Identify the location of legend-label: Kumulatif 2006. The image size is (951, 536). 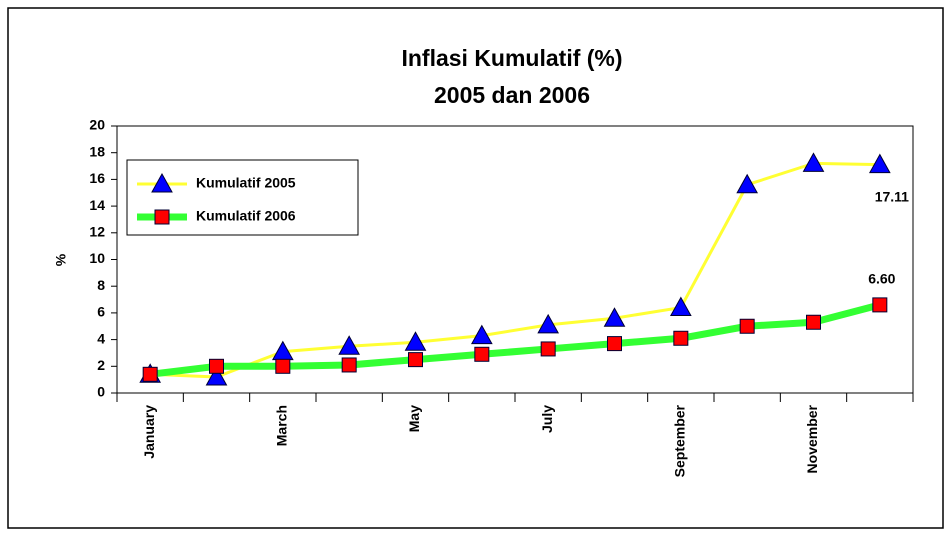
(246, 216).